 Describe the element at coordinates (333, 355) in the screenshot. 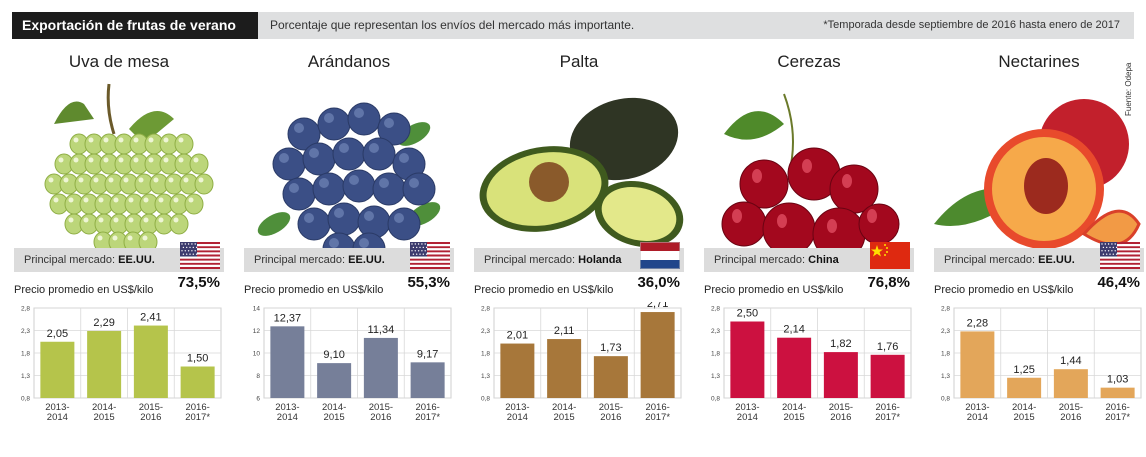

I see `bar-value-label: 9,10` at that location.